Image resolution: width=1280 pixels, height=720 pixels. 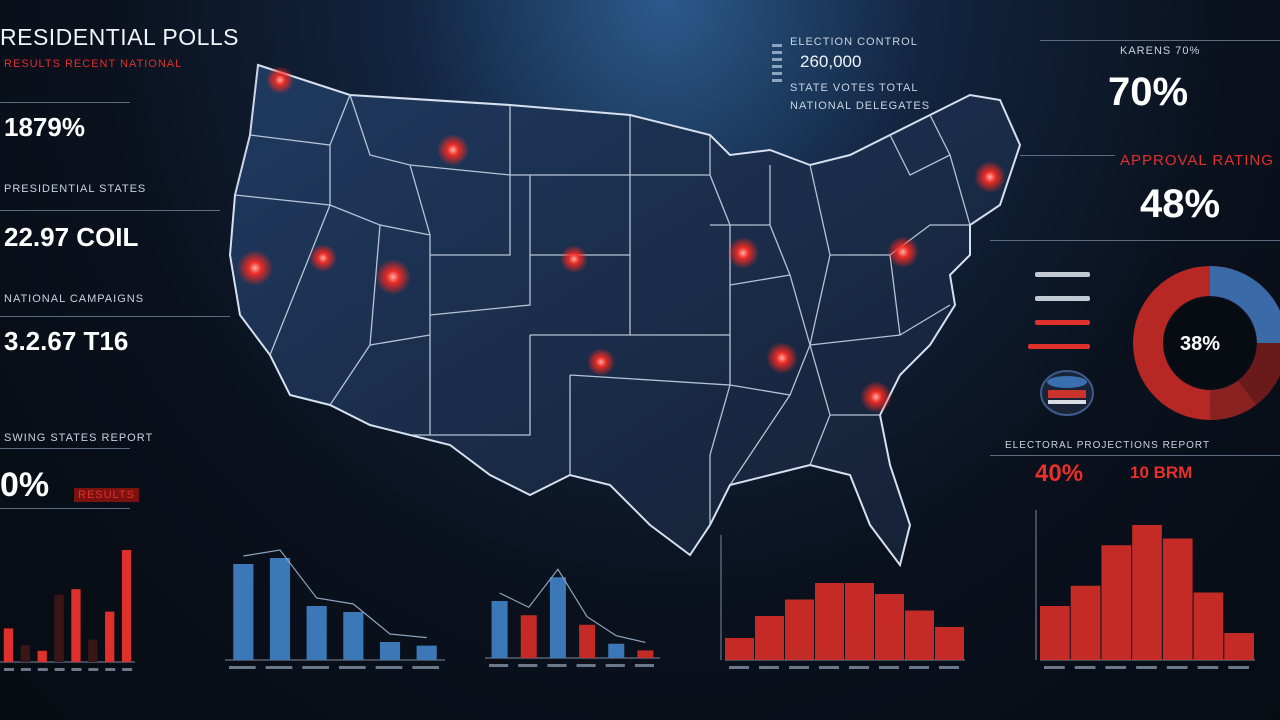 What do you see at coordinates (601, 362) in the screenshot?
I see `marker-oklahoma` at bounding box center [601, 362].